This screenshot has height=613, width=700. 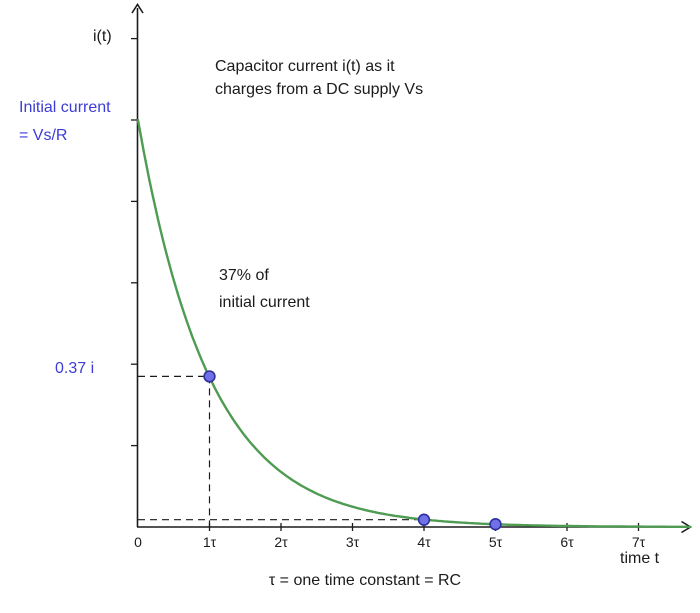 I want to click on x-tick-label-0: 0, so click(x=138, y=542).